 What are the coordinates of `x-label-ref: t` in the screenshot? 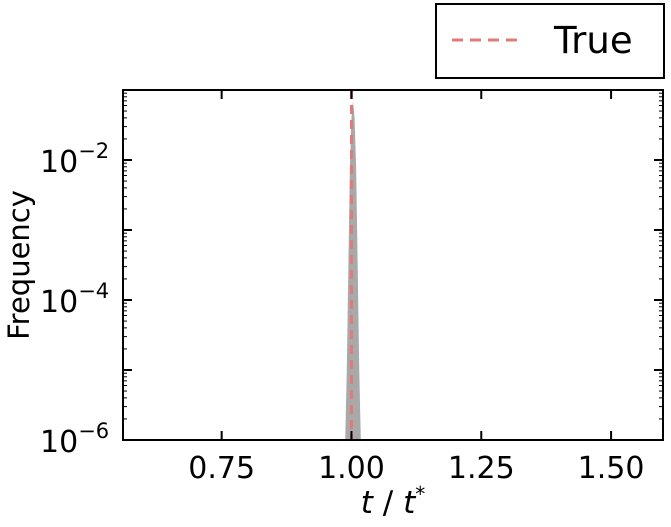 It's located at (410, 503).